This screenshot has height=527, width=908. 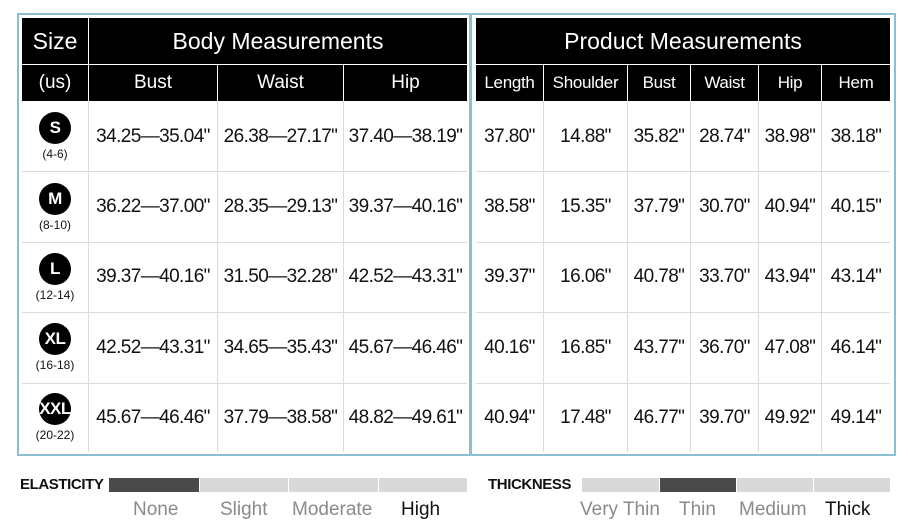 I want to click on product-measurement-cell: 30.70", so click(x=725, y=207).